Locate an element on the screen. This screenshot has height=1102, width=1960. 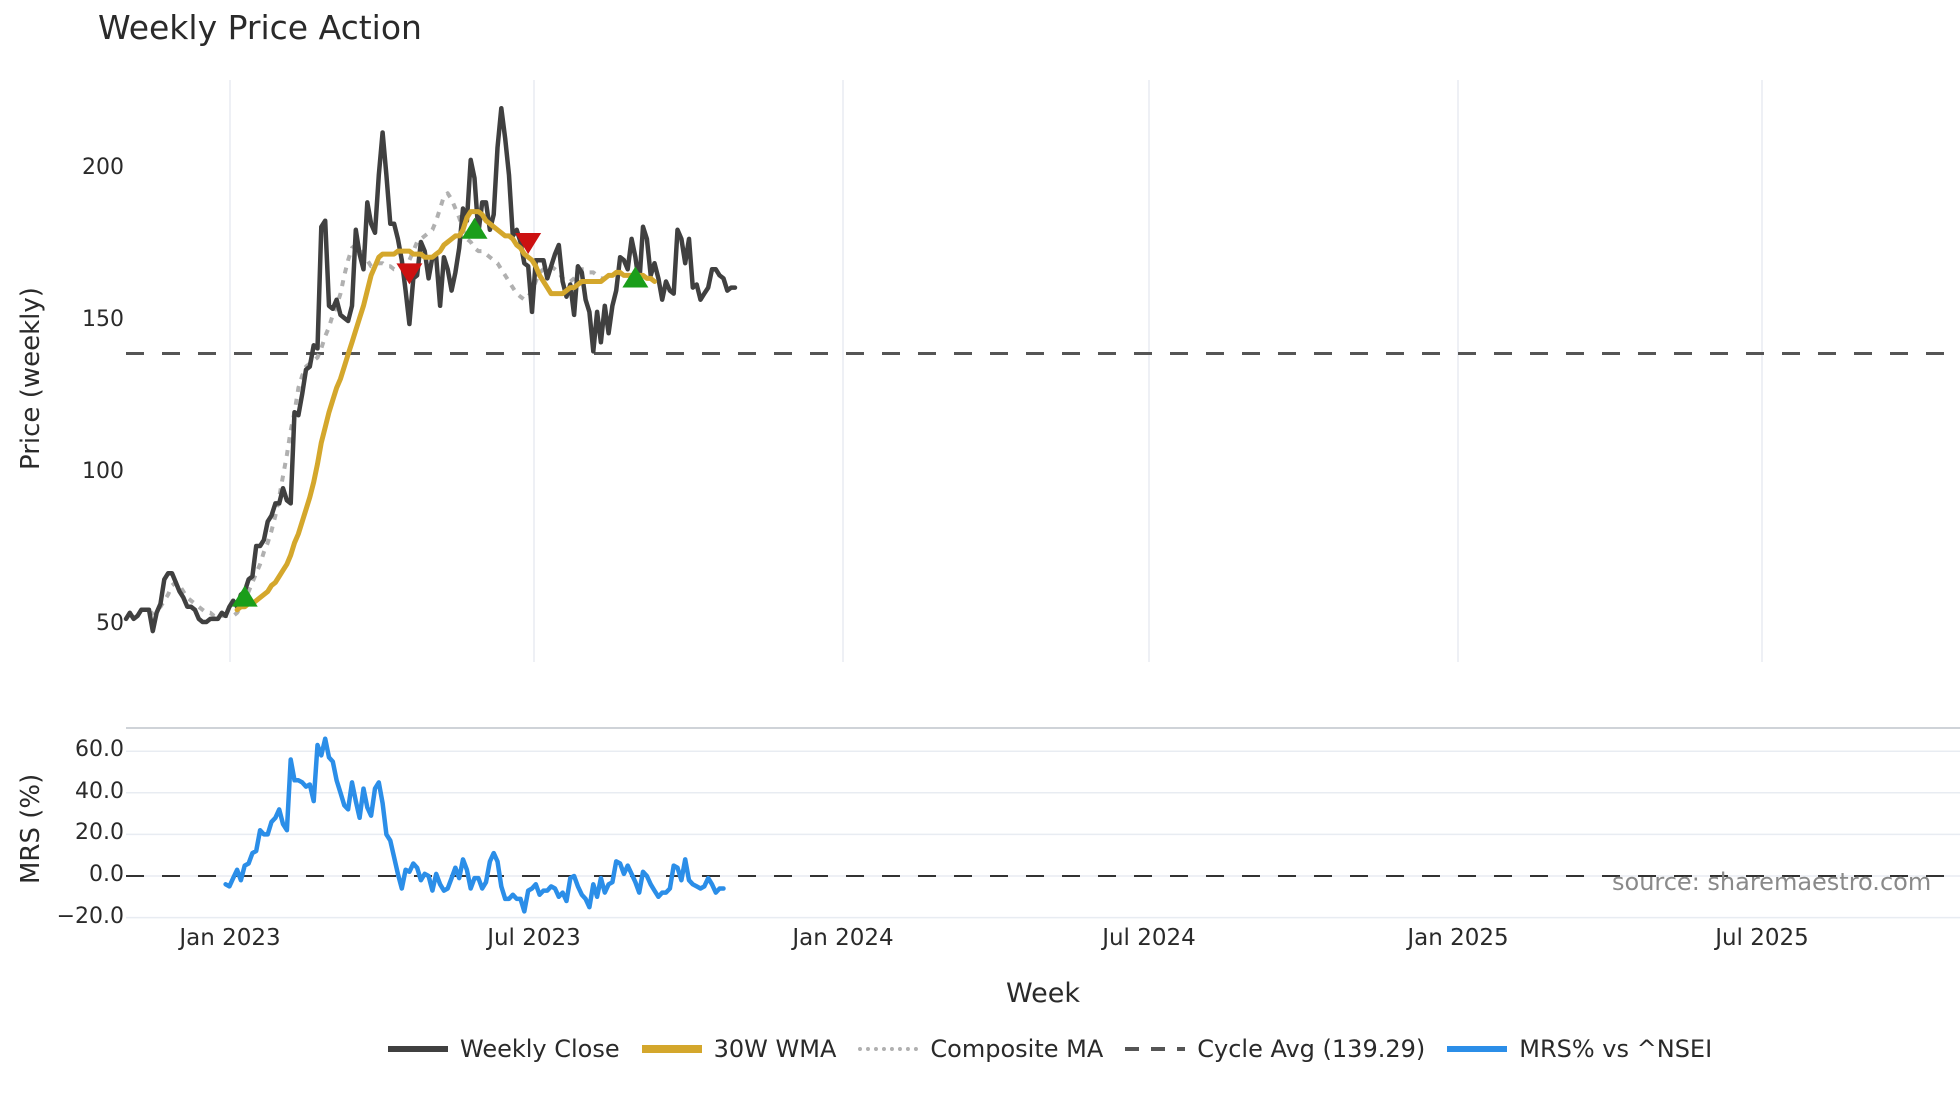
legend-swatch-solid-dark is located at coordinates (418, 1049).